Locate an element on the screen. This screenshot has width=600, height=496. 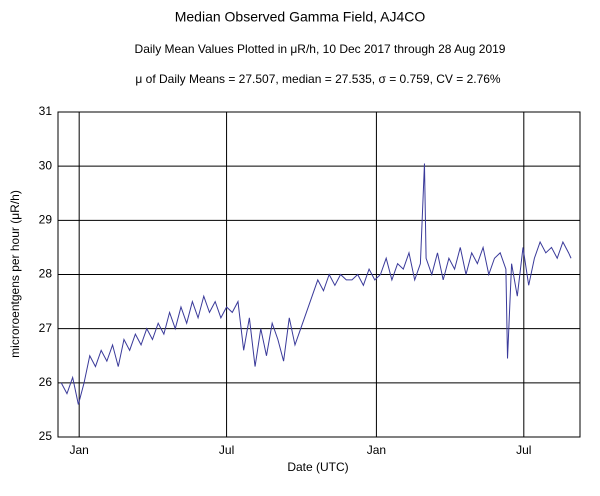
x-axis-label: Date (UTC) is located at coordinates (317, 467).